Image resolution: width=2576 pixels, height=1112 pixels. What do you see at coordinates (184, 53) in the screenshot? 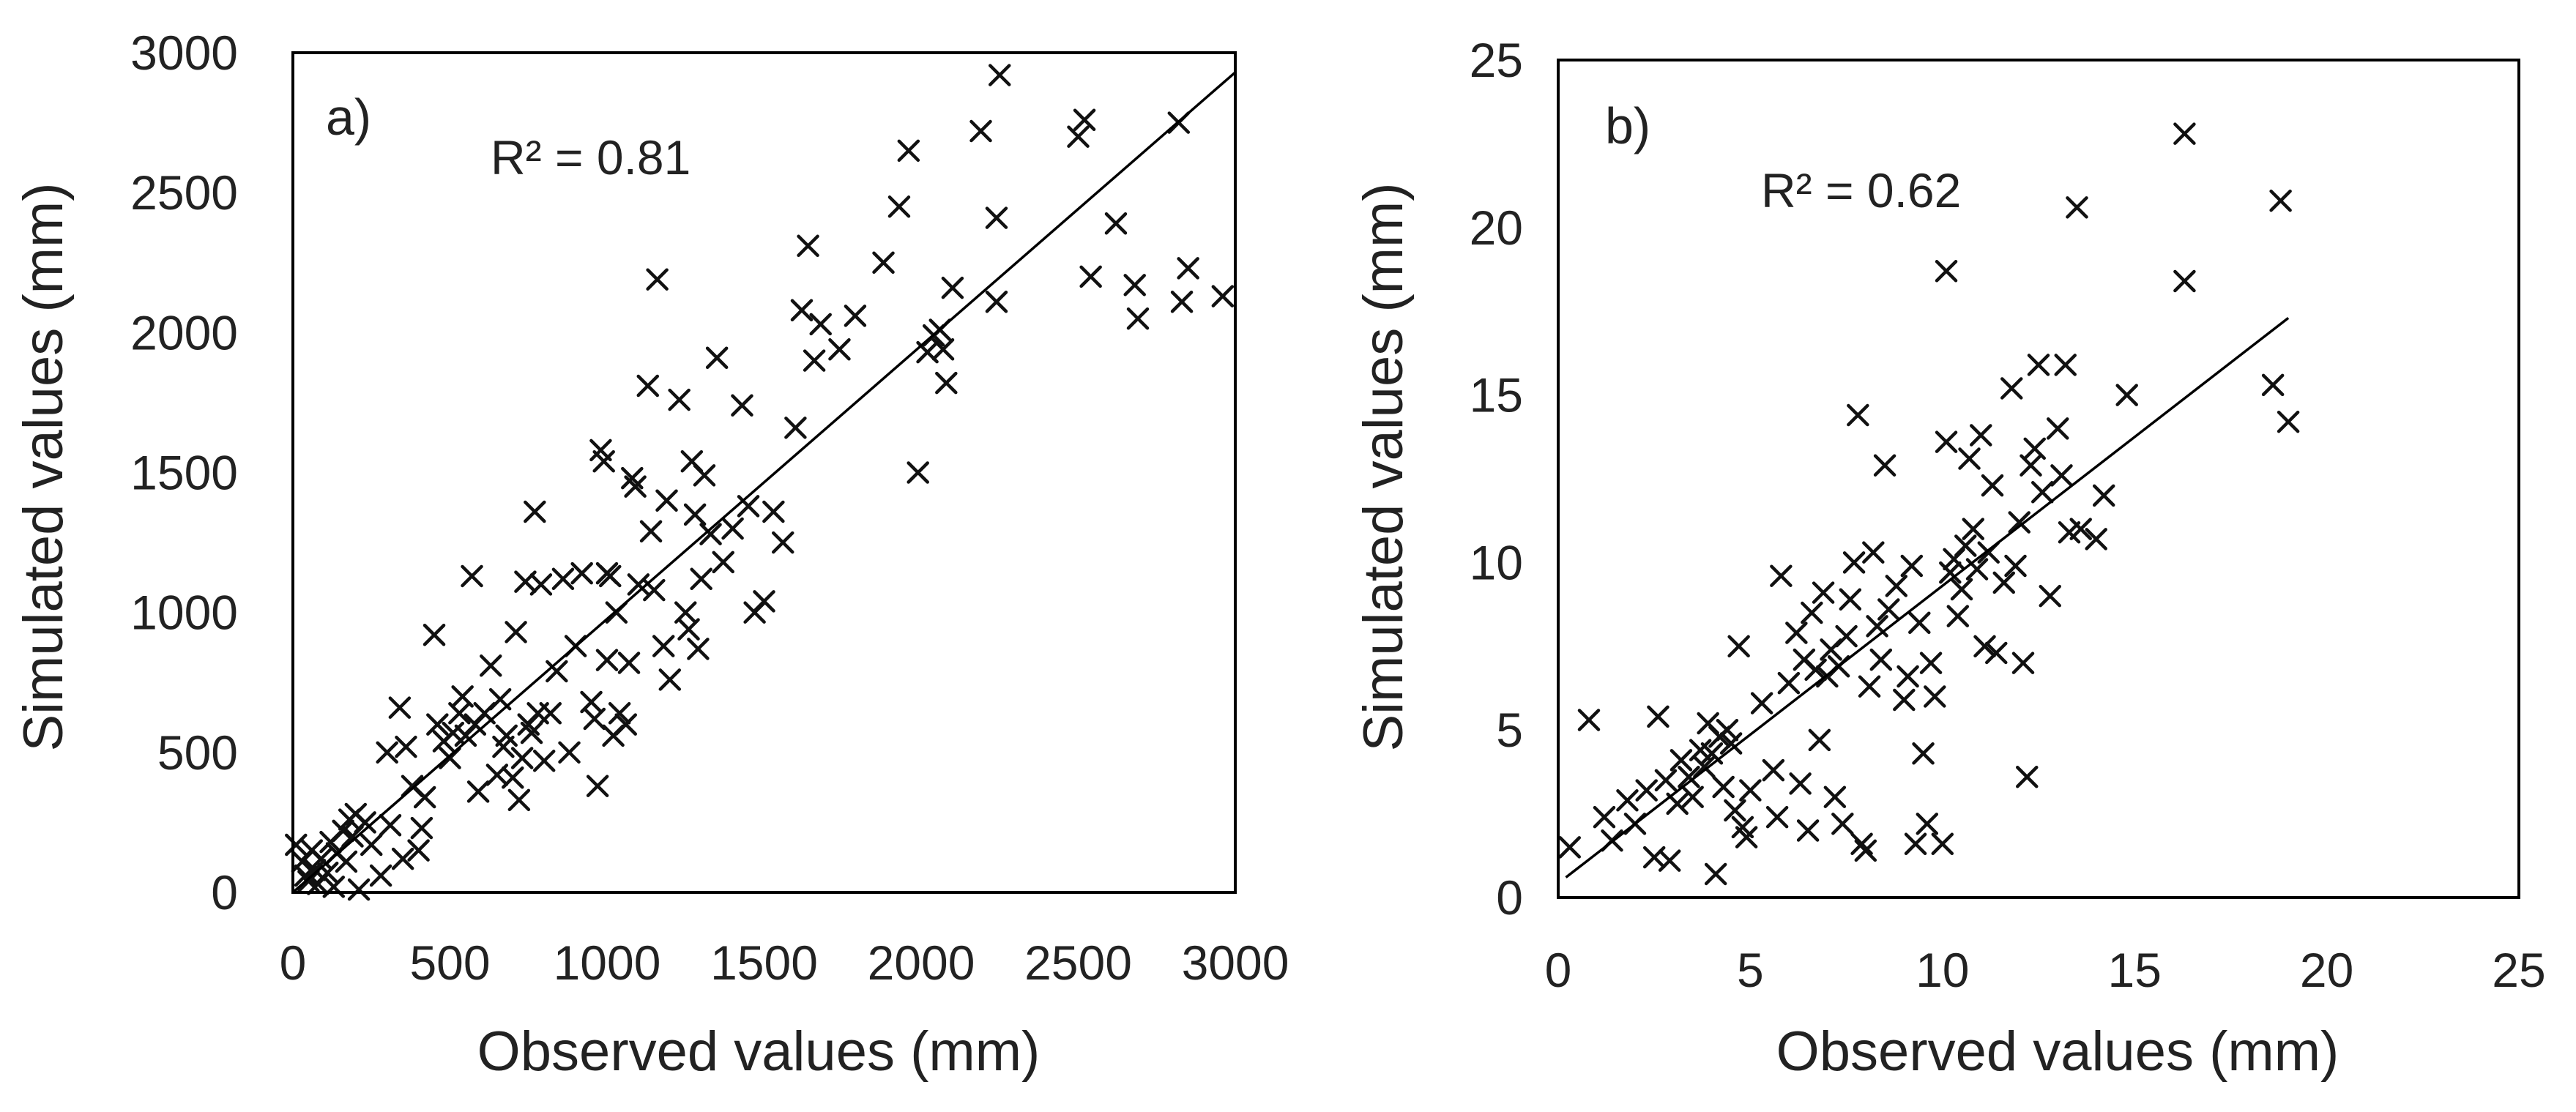
I see `y-tick-label: 3000` at bounding box center [184, 53].